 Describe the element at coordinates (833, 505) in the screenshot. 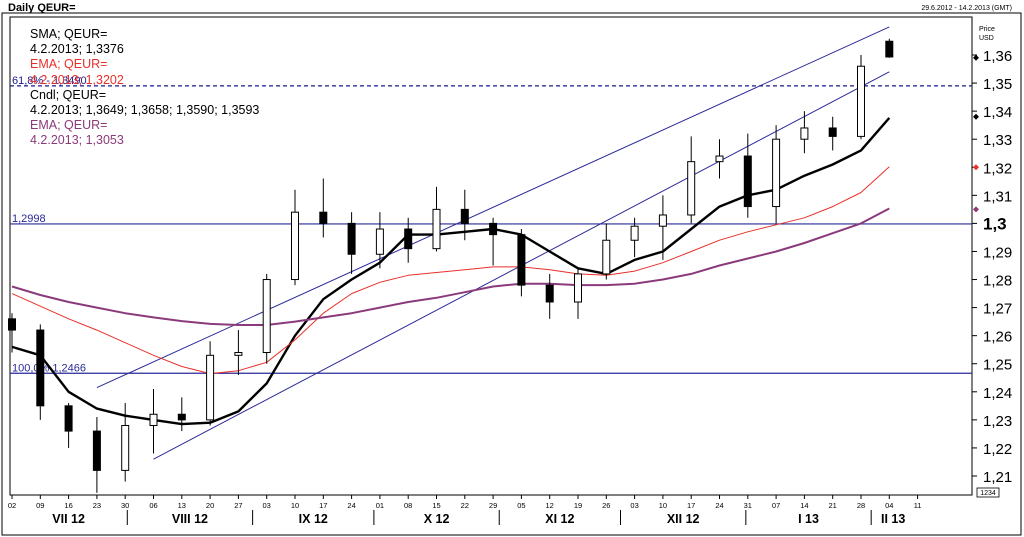

I see `x-tick-label-29: 21` at that location.